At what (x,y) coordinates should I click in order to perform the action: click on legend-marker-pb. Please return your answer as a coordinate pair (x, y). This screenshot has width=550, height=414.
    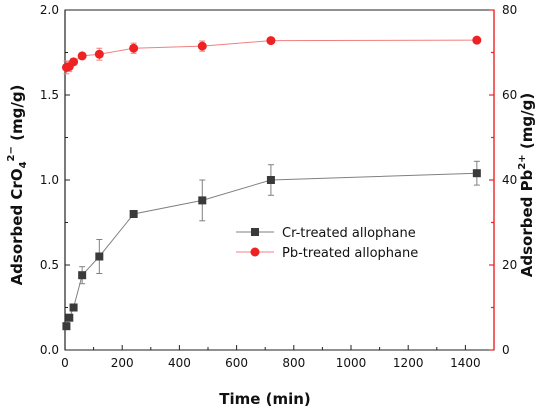
    Looking at the image, I should click on (255, 252).